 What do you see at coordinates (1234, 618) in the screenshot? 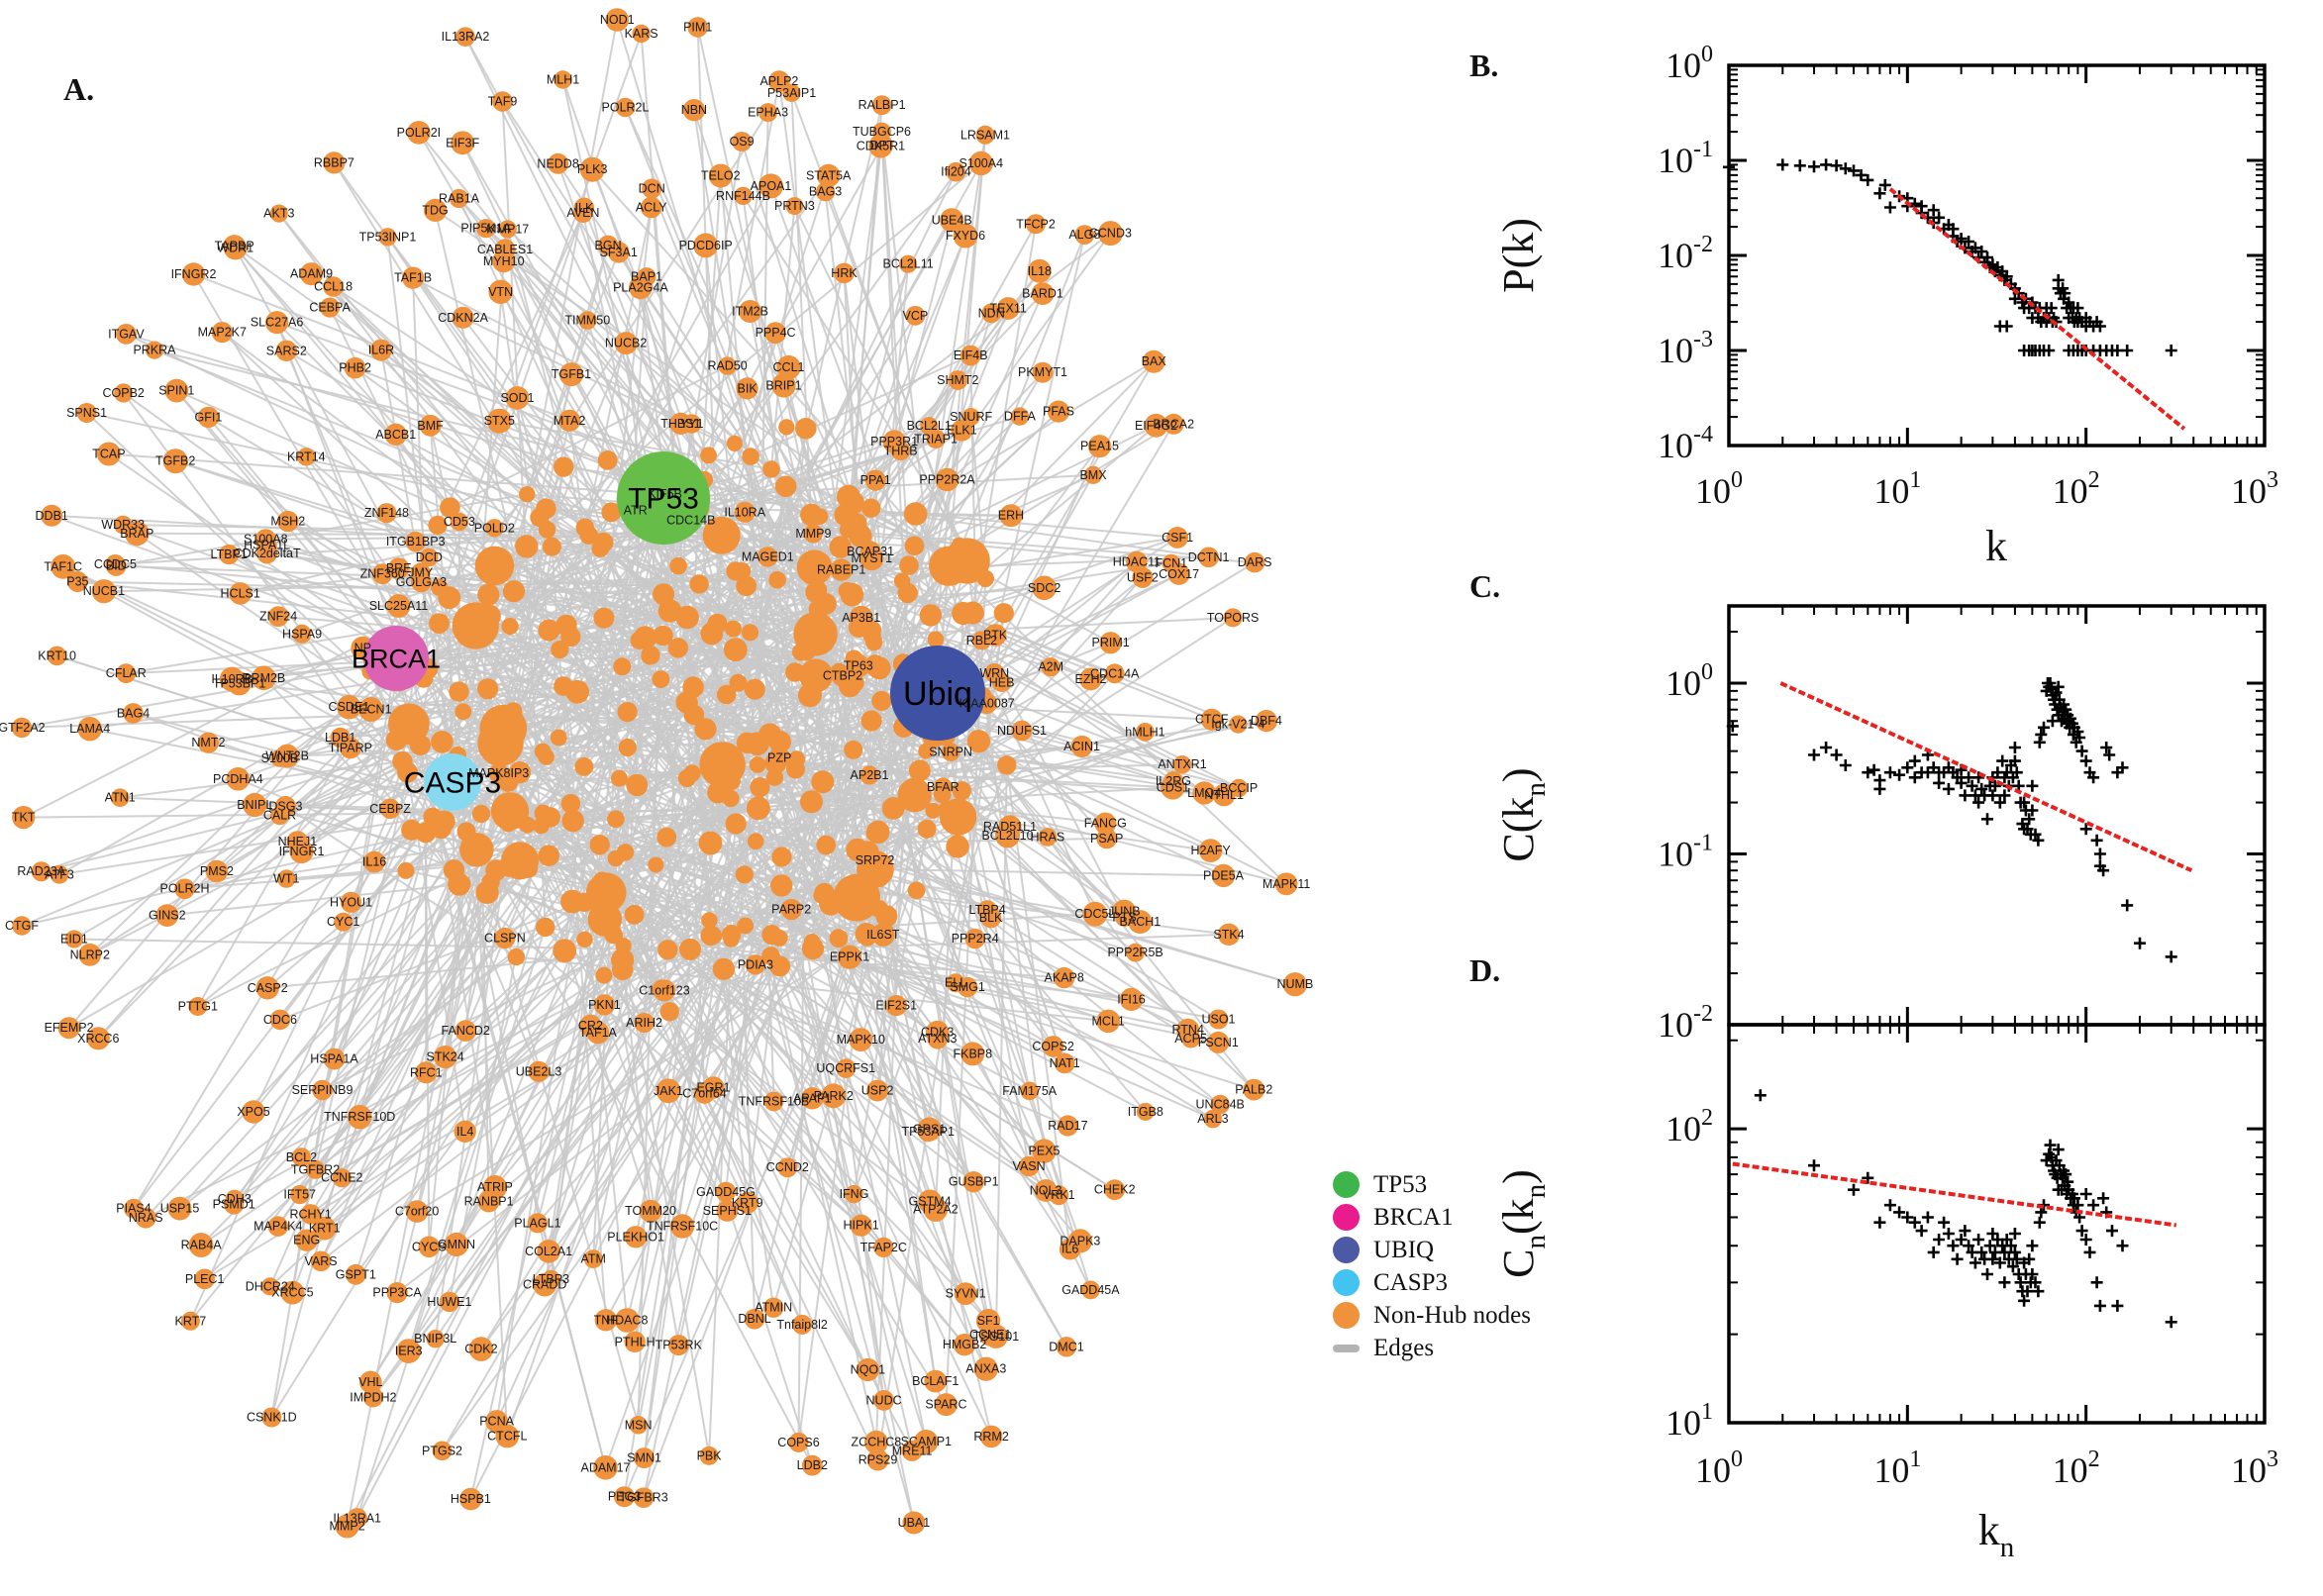
I see `network-node-label: TOPORS` at bounding box center [1234, 618].